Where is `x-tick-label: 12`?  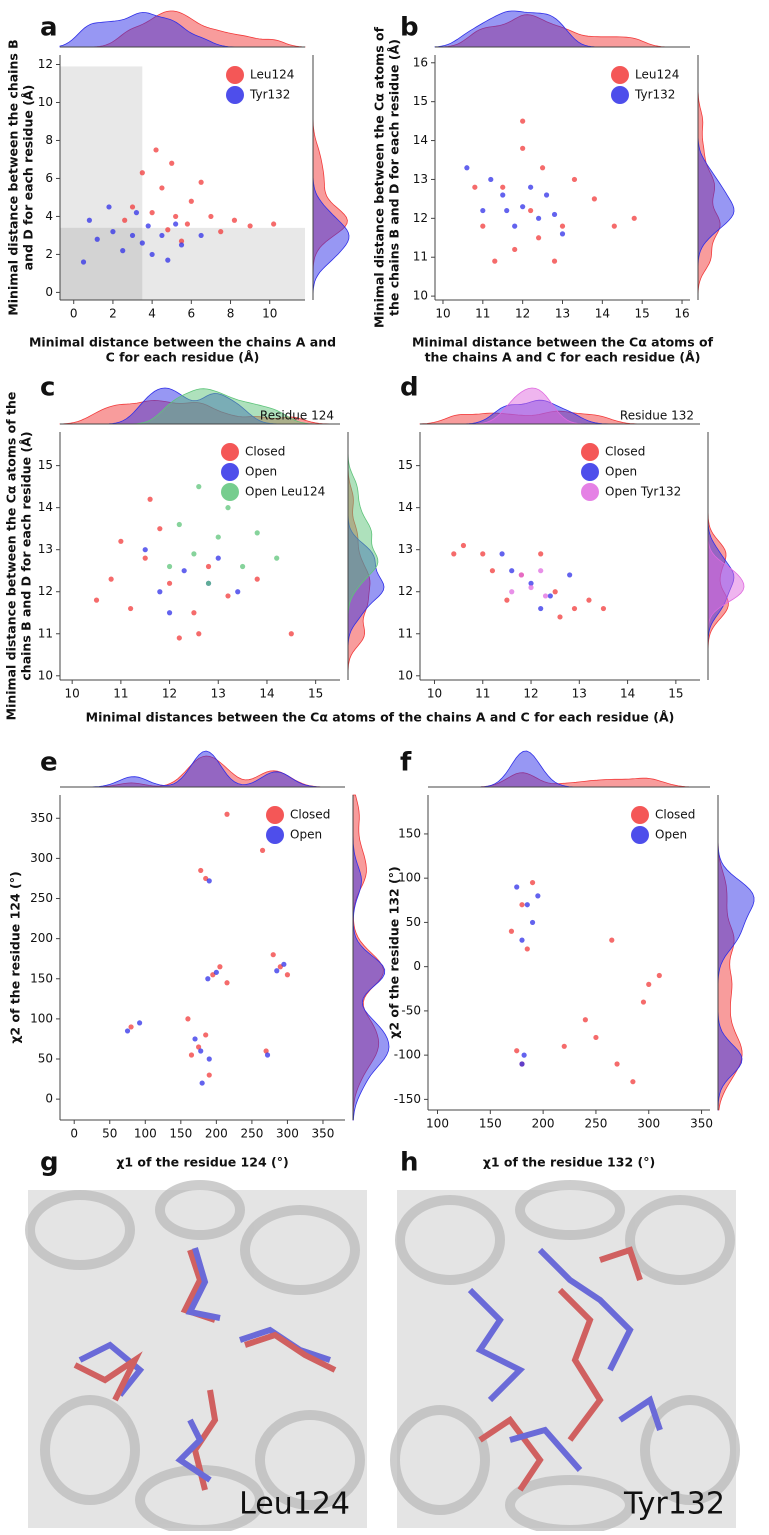 x-tick-label: 12 is located at coordinates (169, 694).